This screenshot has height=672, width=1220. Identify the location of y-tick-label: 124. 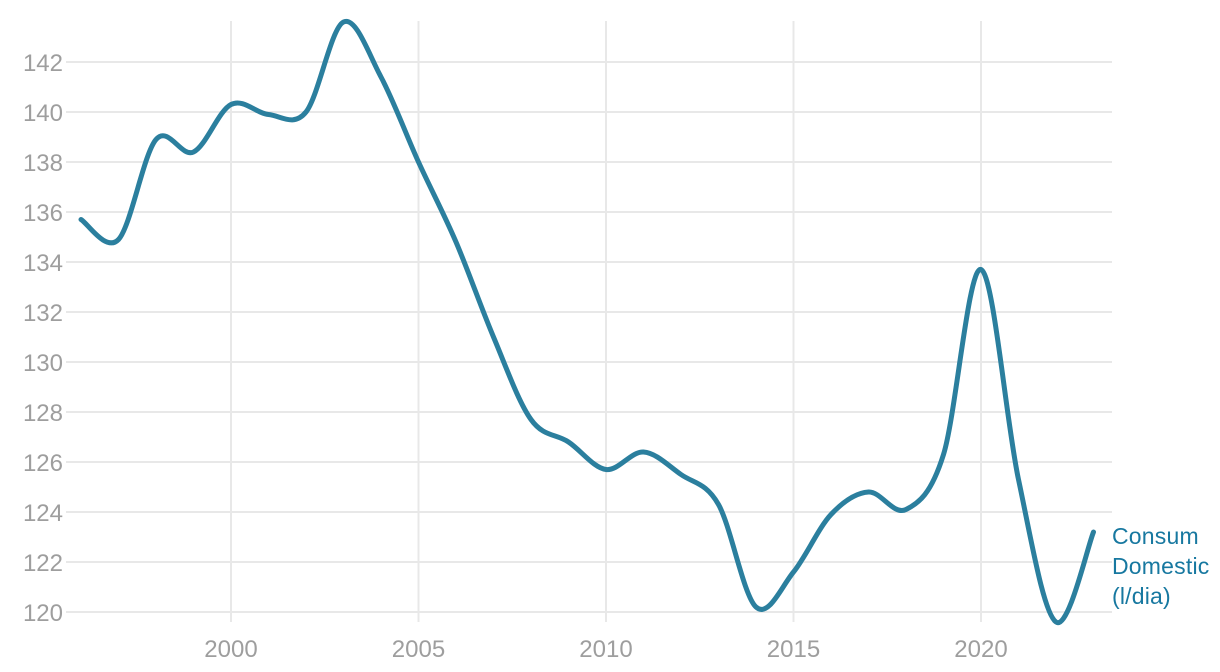
(43, 513).